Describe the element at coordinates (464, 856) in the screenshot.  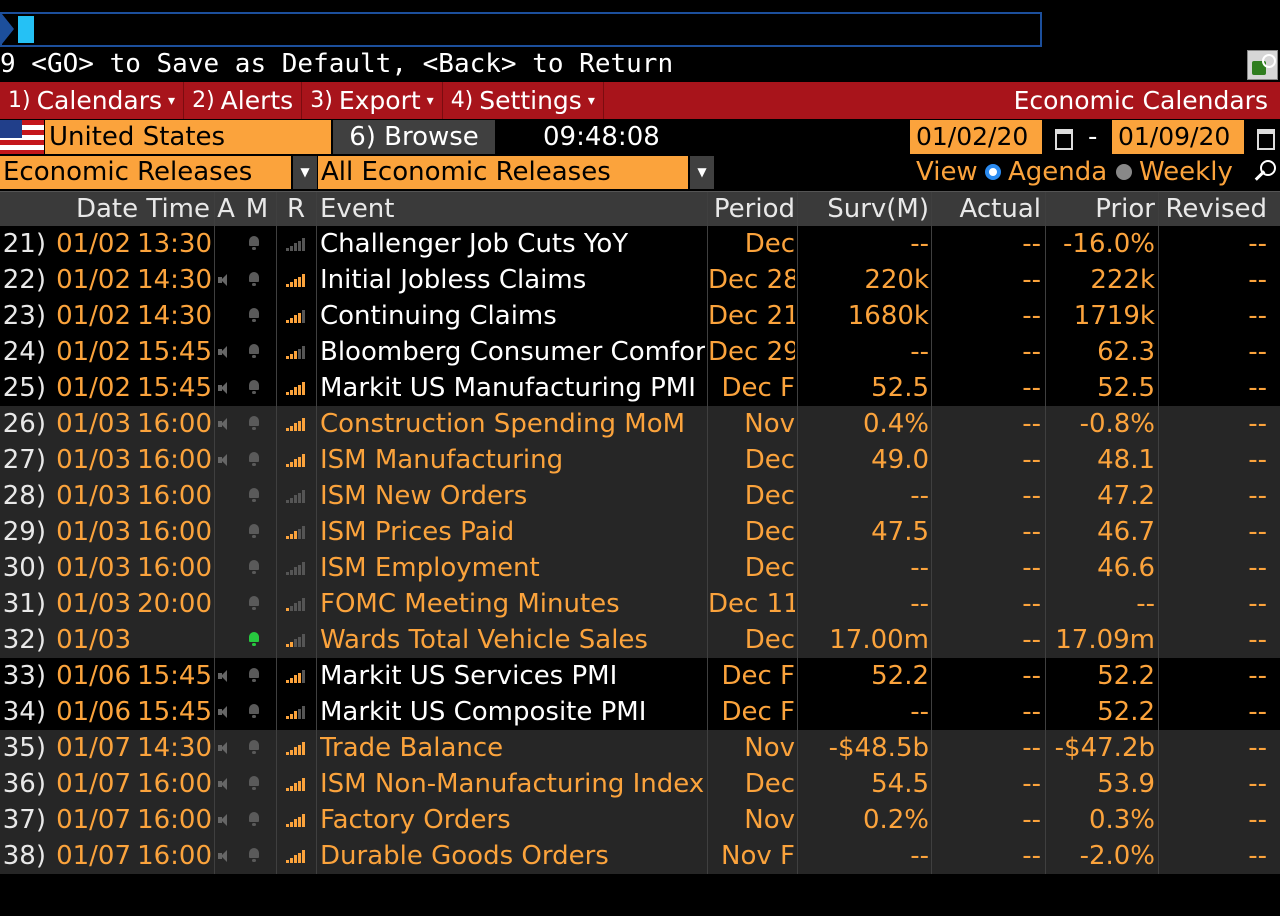
I see `row-event: Durable Goods Orders` at that location.